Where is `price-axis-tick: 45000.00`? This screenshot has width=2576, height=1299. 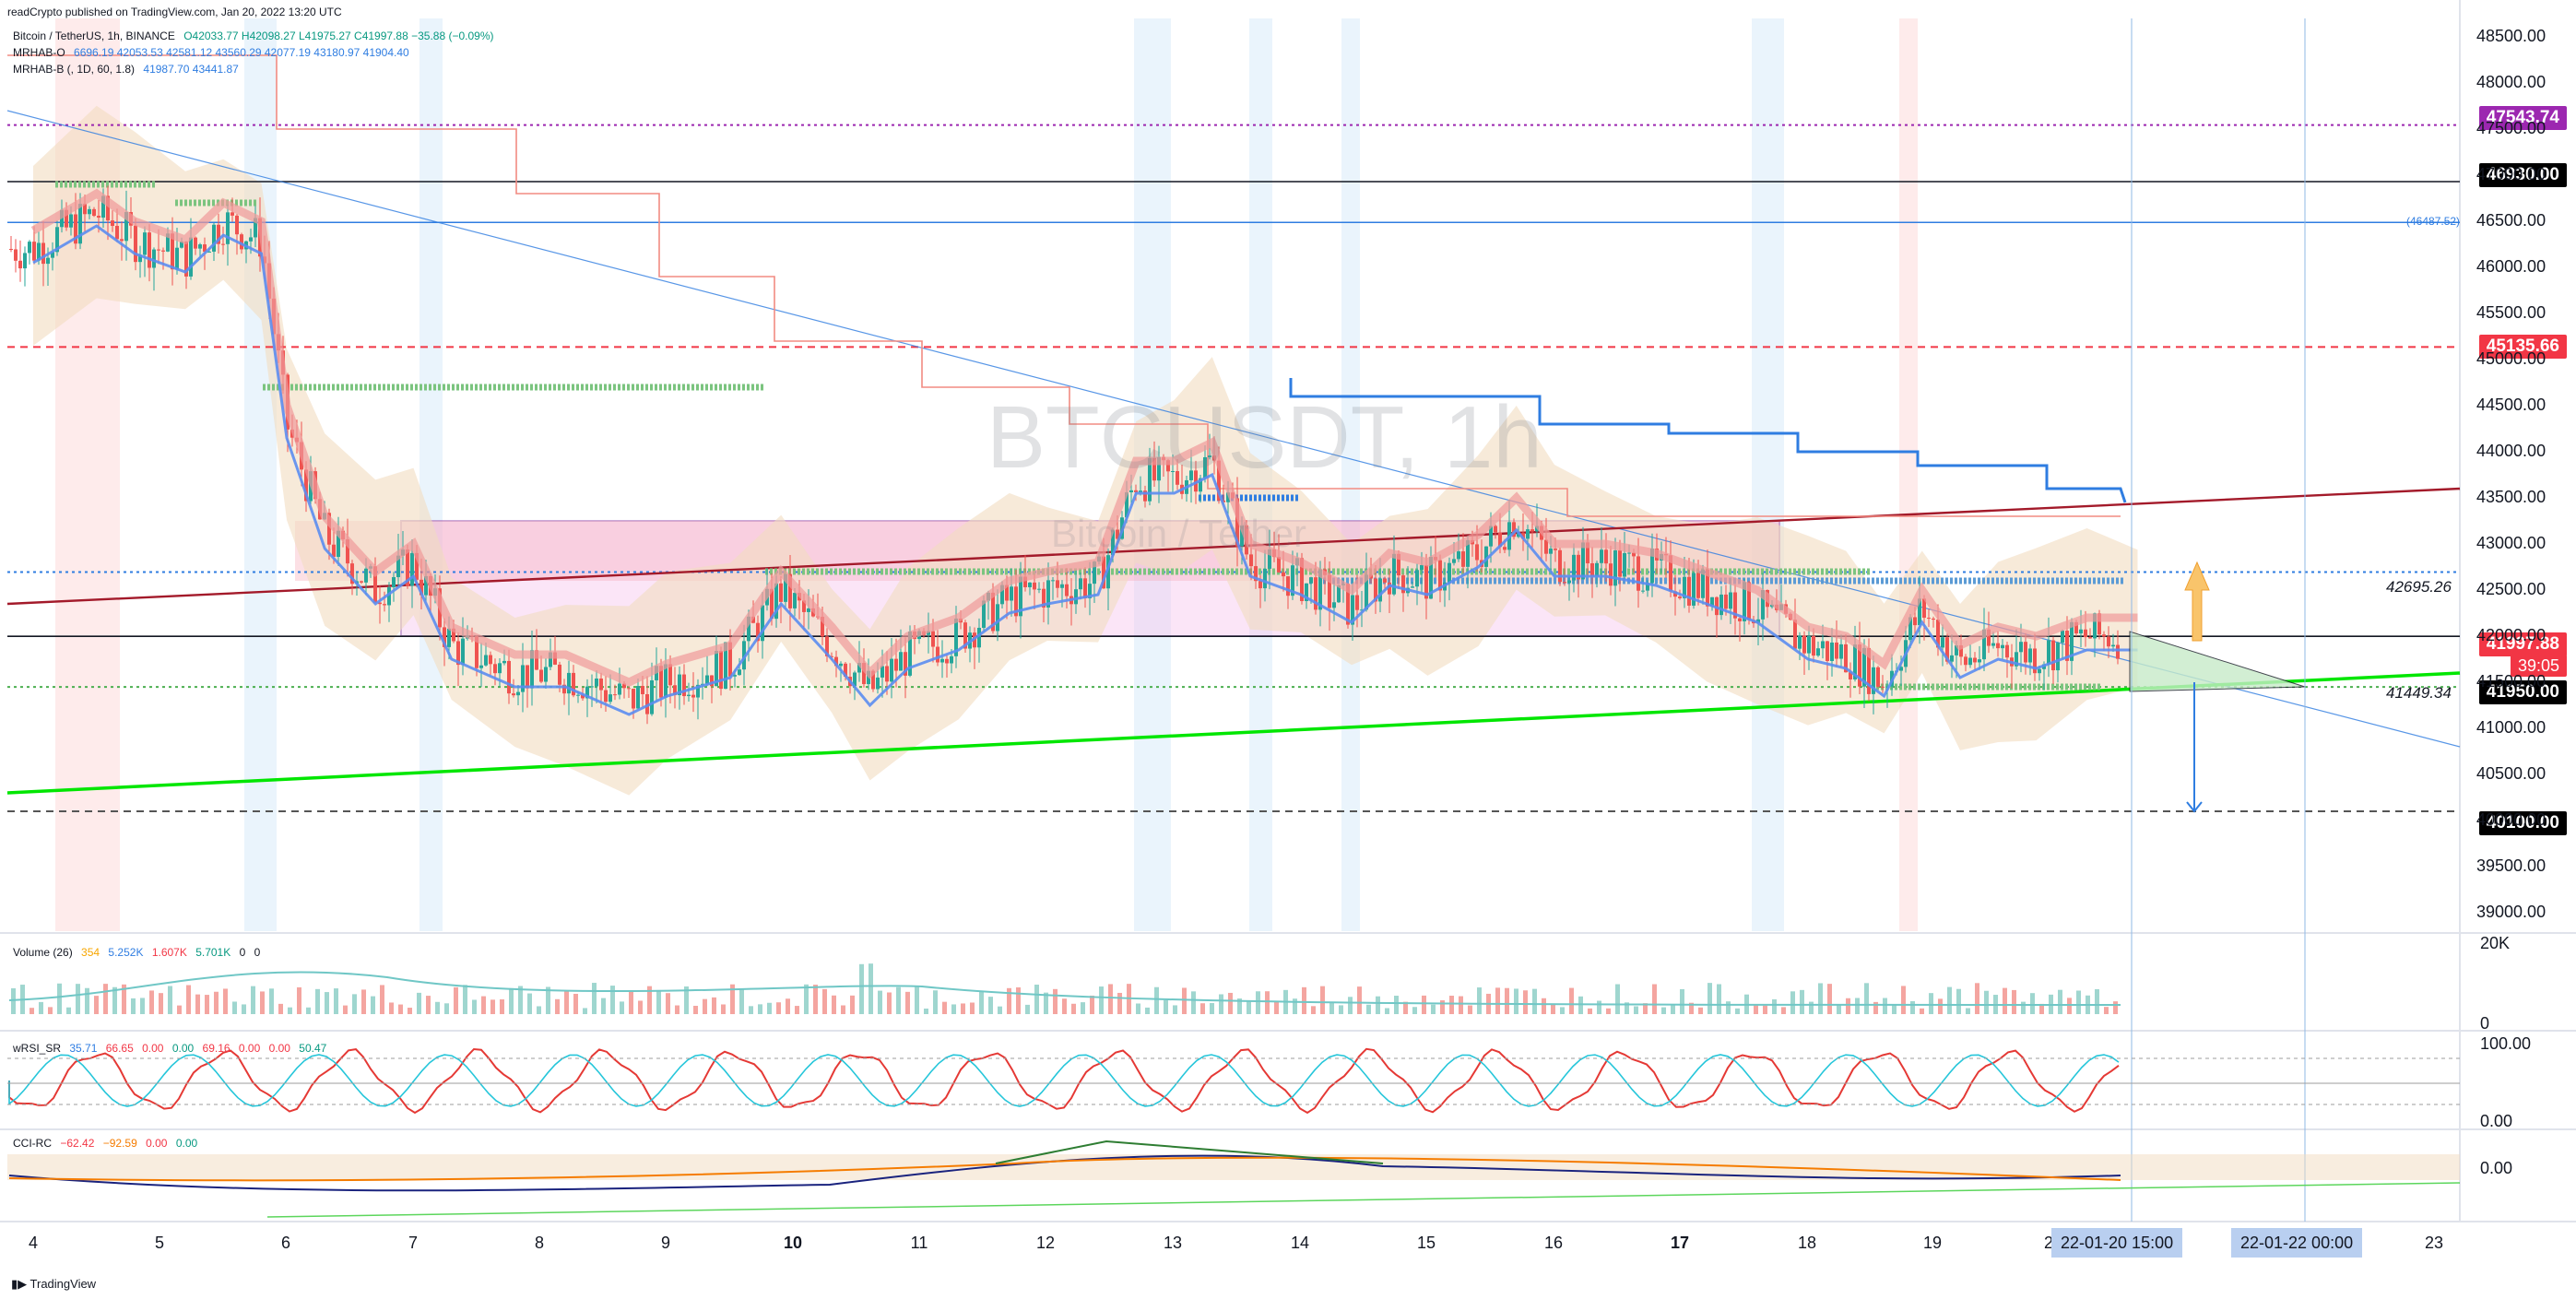 price-axis-tick: 45000.00 is located at coordinates (2511, 359).